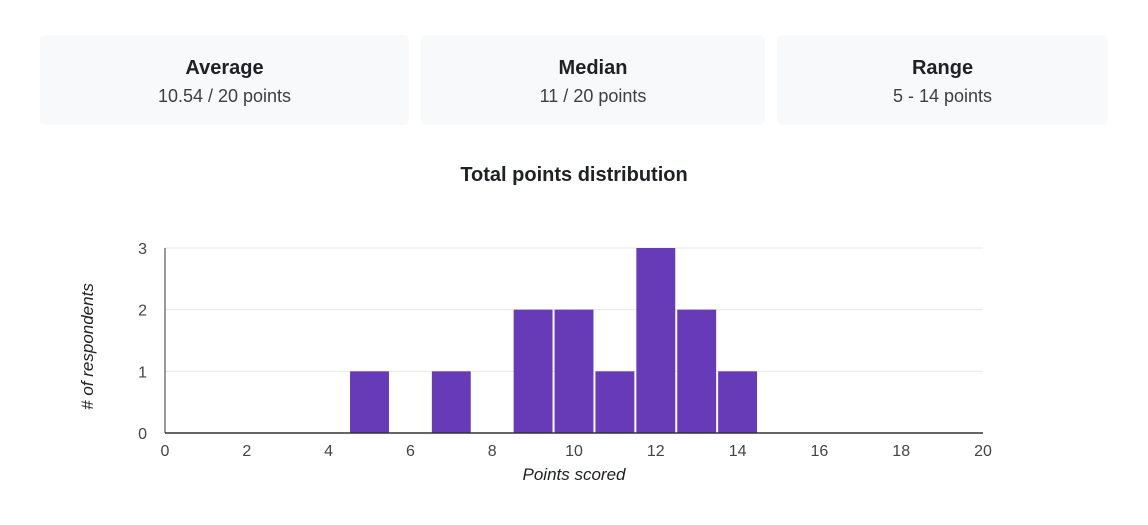  What do you see at coordinates (575, 474) in the screenshot?
I see `x-axis-label: Points scored` at bounding box center [575, 474].